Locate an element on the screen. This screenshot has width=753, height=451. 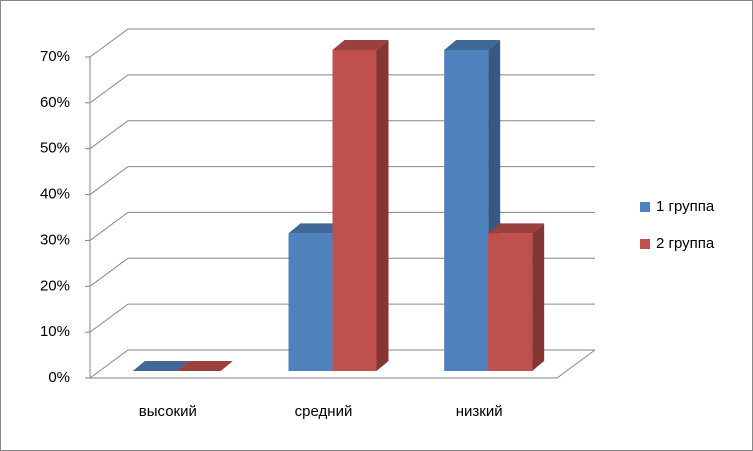
y-tick-label: 10% is located at coordinates (55, 331).